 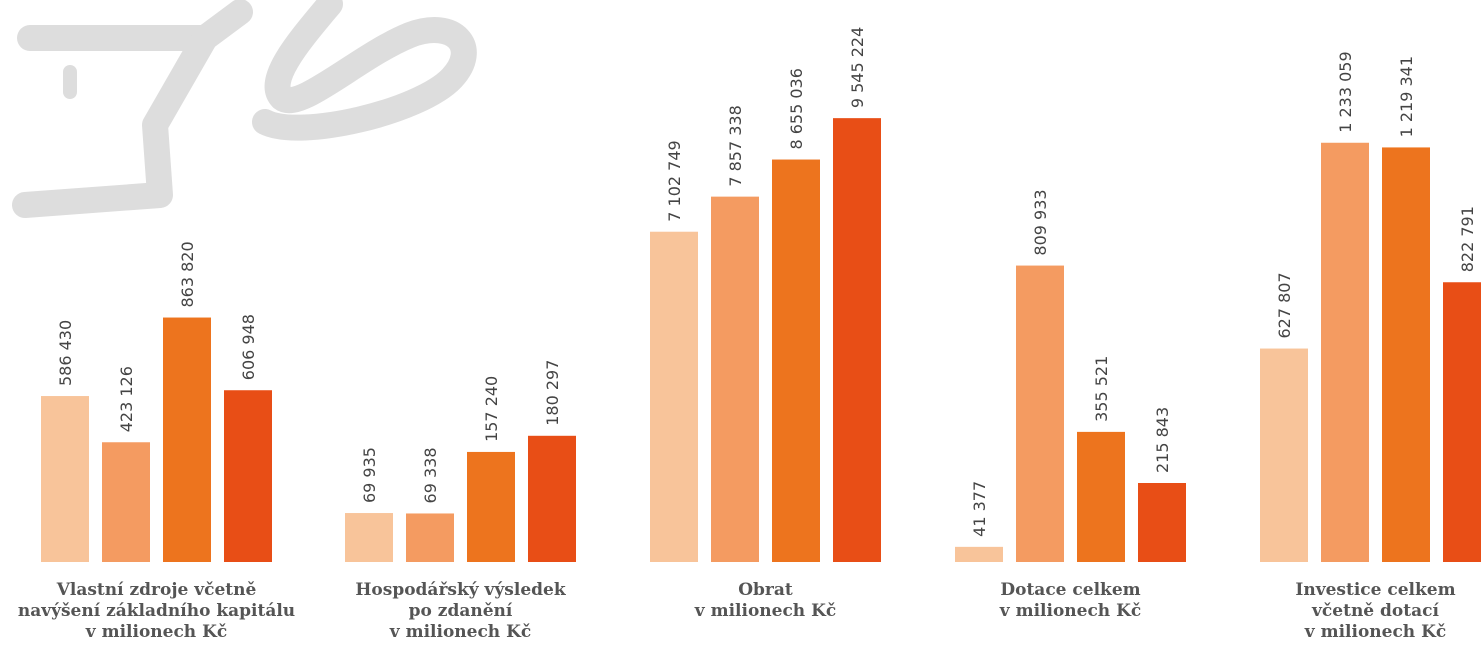 I want to click on caption-line: včetně dotací, so click(x=1375, y=611).